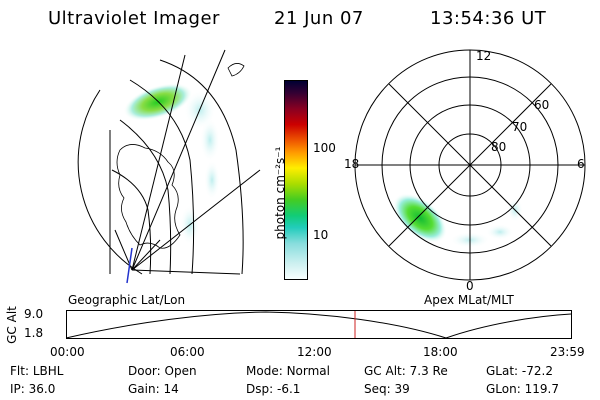  What do you see at coordinates (470, 286) in the screenshot?
I see `mlt-label-0: 0` at bounding box center [470, 286].